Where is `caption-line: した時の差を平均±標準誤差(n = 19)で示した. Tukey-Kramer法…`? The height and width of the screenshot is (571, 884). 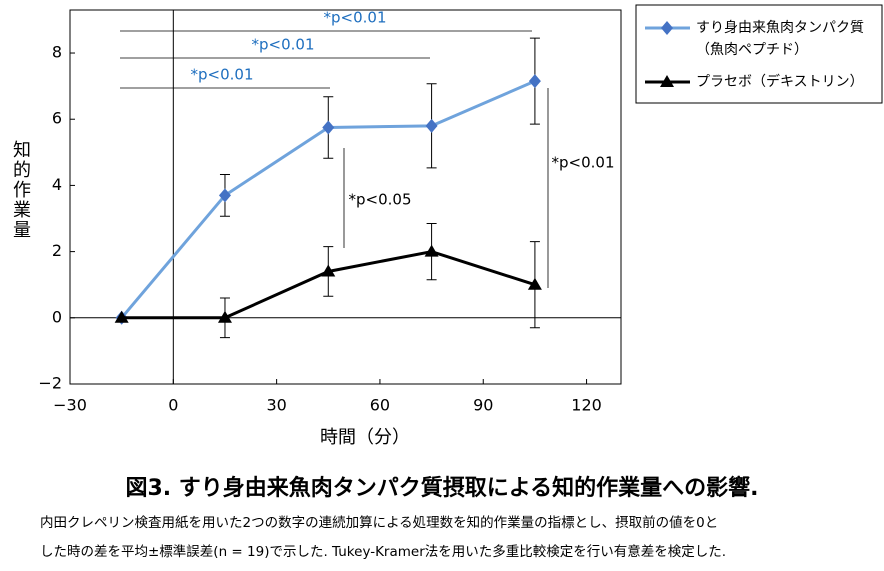 caption-line: した時の差を平均±標準誤差(n = 19)で示した. Tukey-Kramer法… is located at coordinates (383, 551).